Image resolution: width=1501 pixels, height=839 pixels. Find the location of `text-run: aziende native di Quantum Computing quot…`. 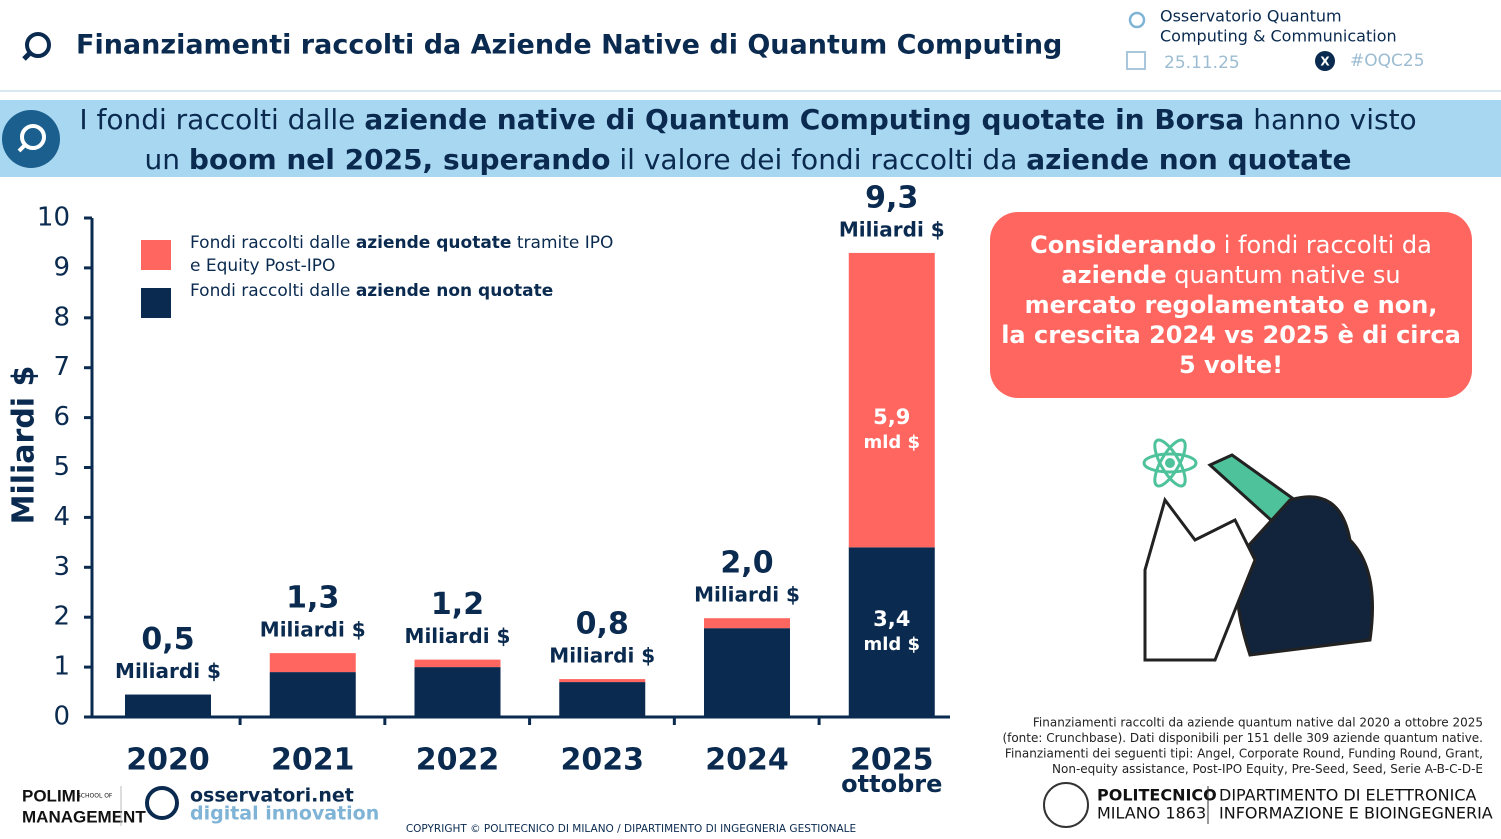

text-run: aziende native di Quantum Computing quot… is located at coordinates (804, 119).